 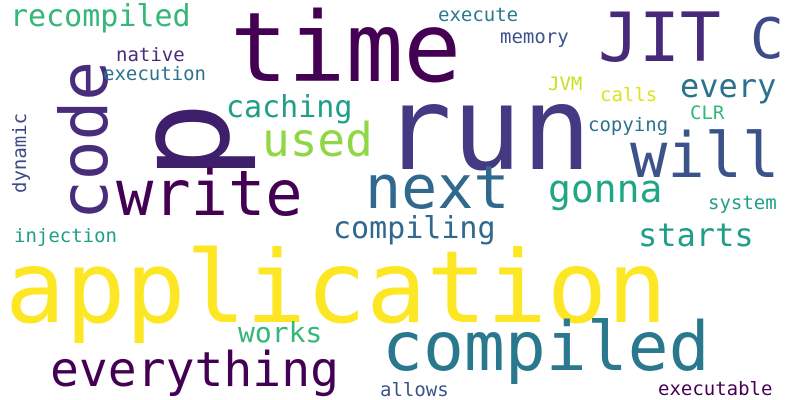 I want to click on word-compiled: compiled, so click(x=546, y=347).